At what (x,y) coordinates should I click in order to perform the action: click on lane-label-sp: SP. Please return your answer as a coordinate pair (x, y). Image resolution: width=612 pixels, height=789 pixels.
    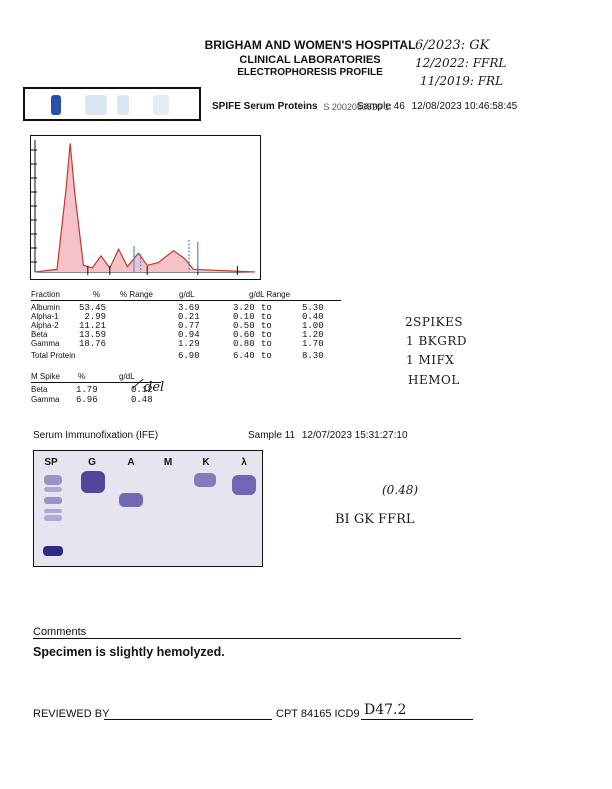
    Looking at the image, I should click on (51, 462).